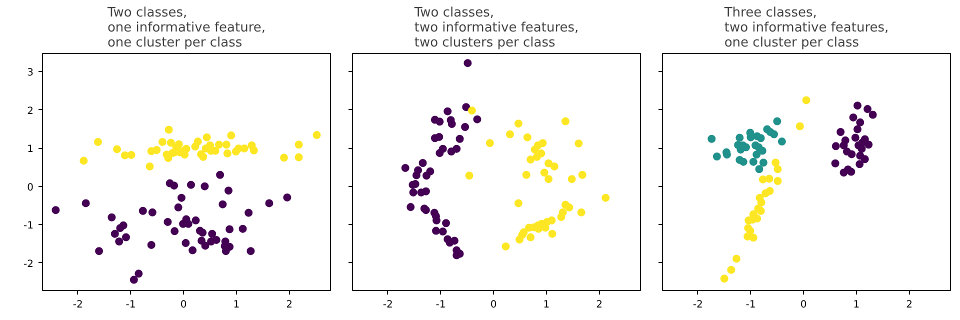 This screenshot has height=320, width=960. Describe the element at coordinates (30, 111) in the screenshot. I see `y-tick-label: 2` at that location.